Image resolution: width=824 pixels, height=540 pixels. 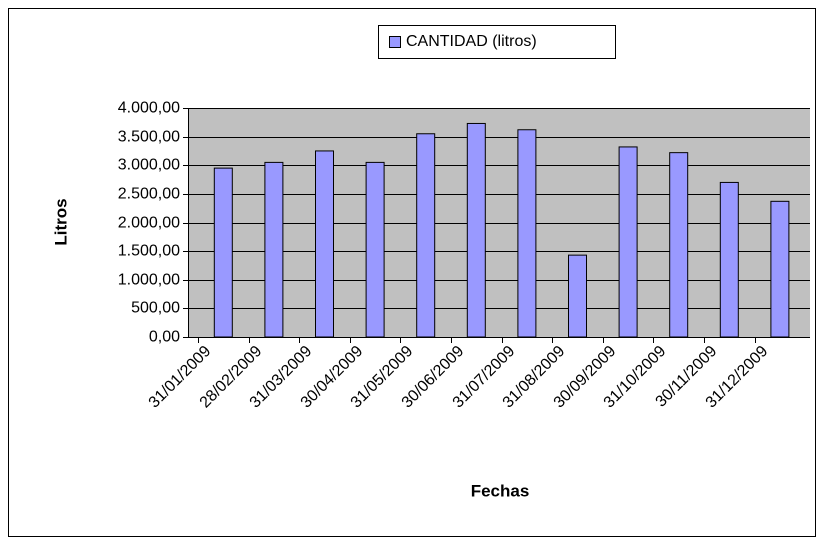 I want to click on y-tick-label: 1.500,00, so click(x=149, y=251).